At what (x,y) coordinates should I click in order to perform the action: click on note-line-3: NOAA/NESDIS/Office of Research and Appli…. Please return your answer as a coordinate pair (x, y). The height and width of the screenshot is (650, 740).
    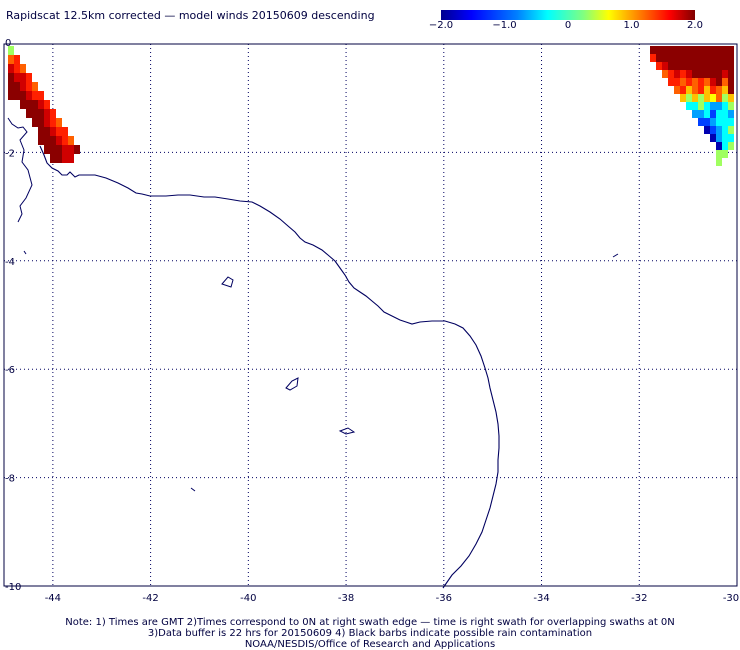
    Looking at the image, I should click on (370, 644).